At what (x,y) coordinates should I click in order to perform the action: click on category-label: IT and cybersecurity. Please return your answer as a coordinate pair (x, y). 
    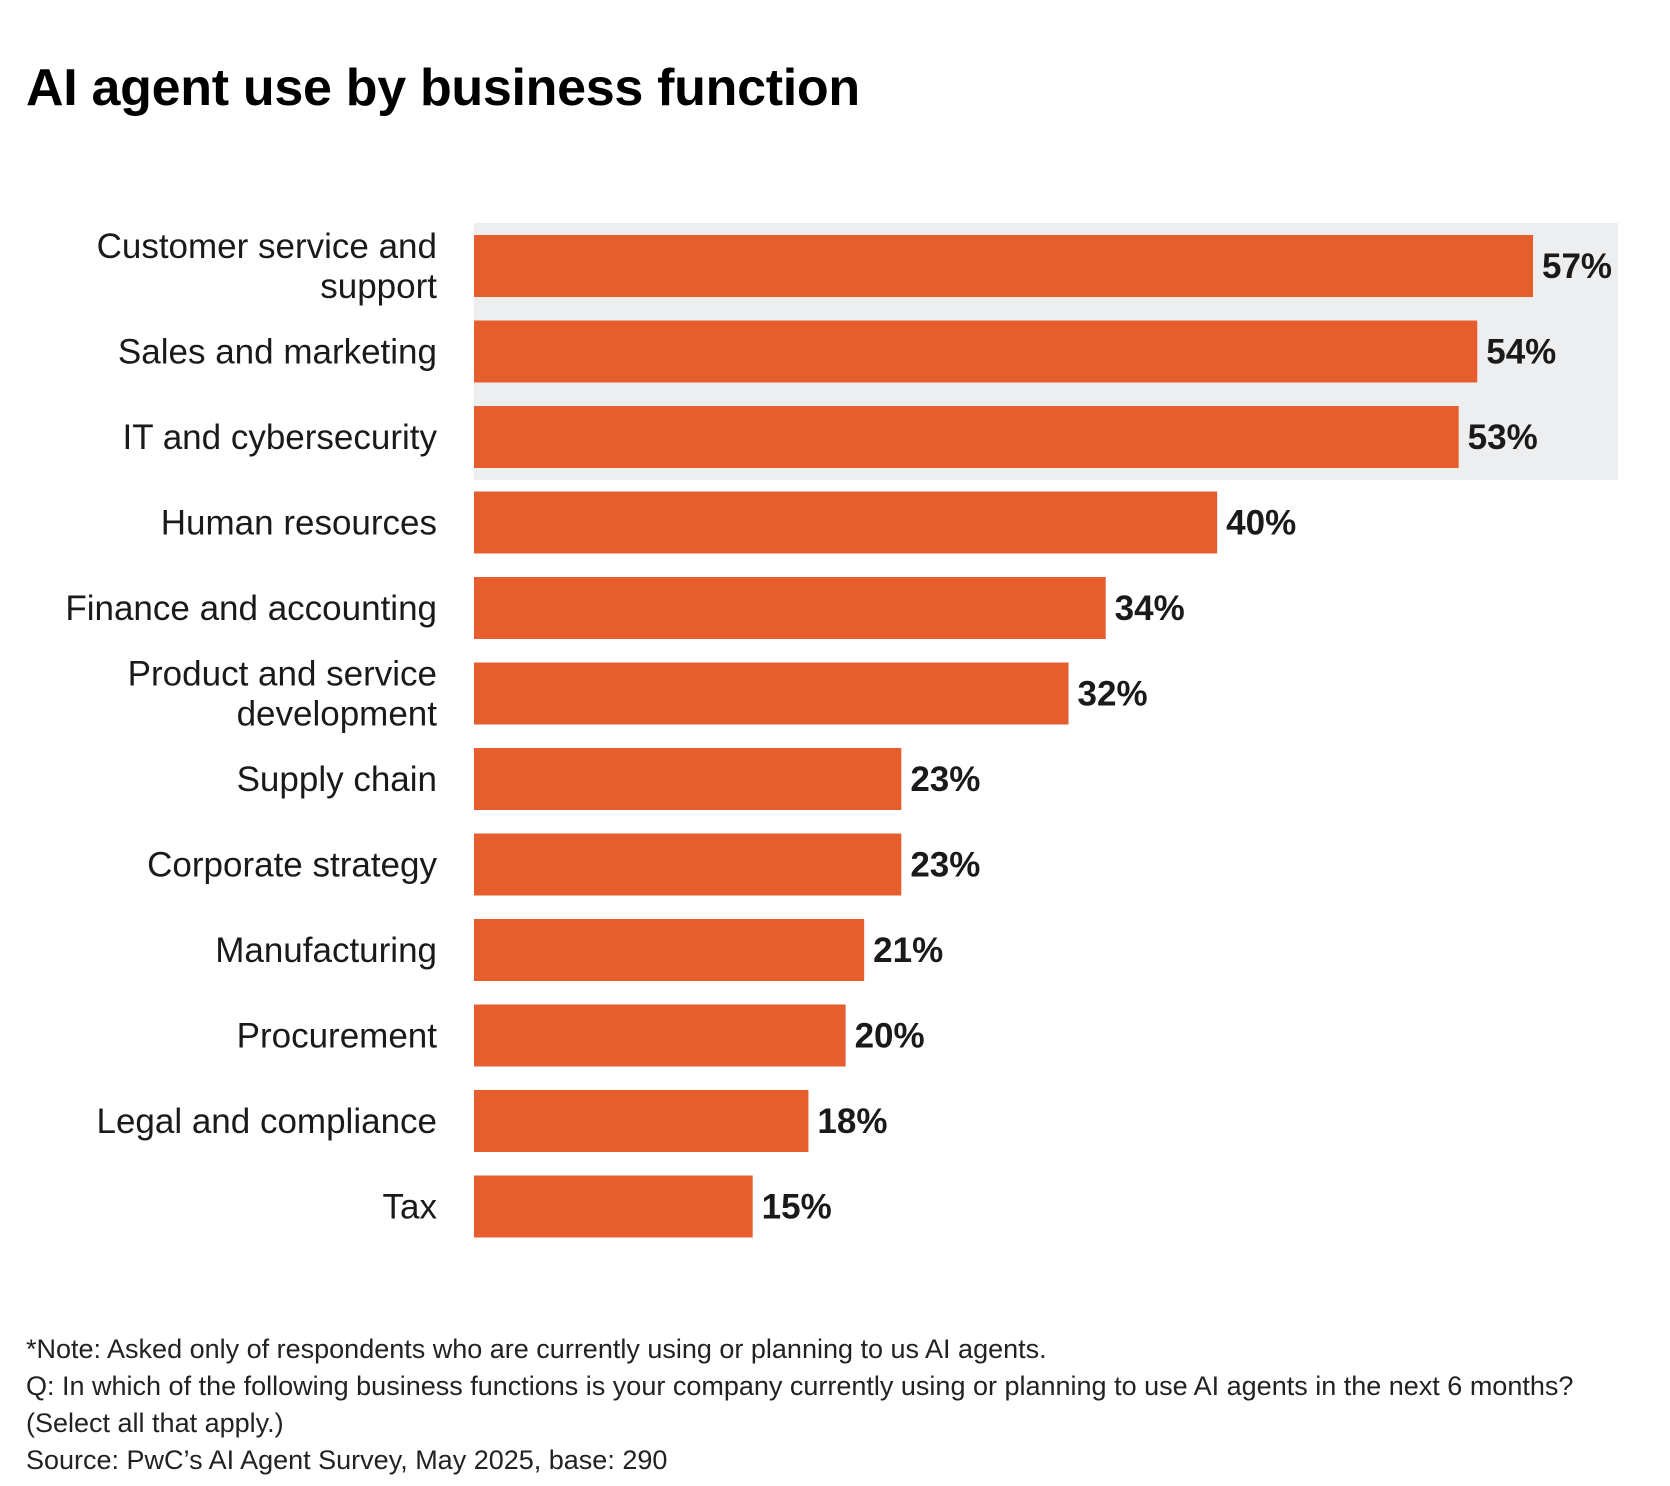
    Looking at the image, I should click on (280, 437).